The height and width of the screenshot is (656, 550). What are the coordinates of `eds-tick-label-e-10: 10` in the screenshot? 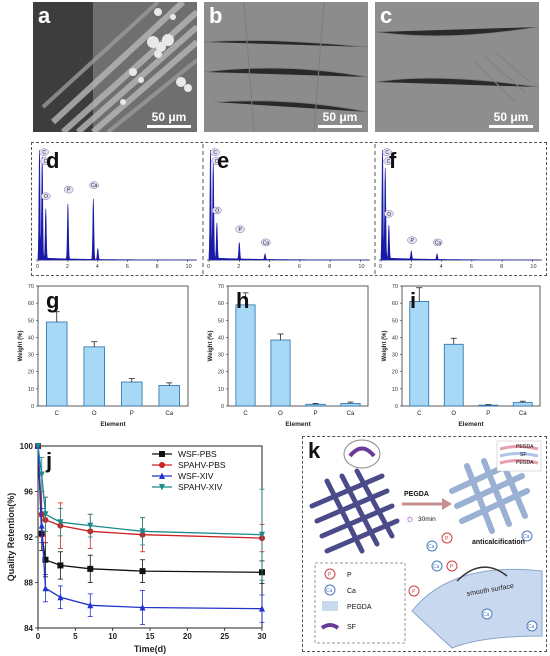 It's located at (361, 267).